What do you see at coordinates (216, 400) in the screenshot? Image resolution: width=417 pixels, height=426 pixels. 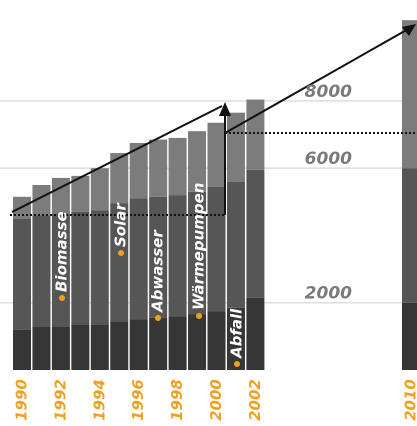 I see `x-tick-label: 2000` at bounding box center [216, 400].